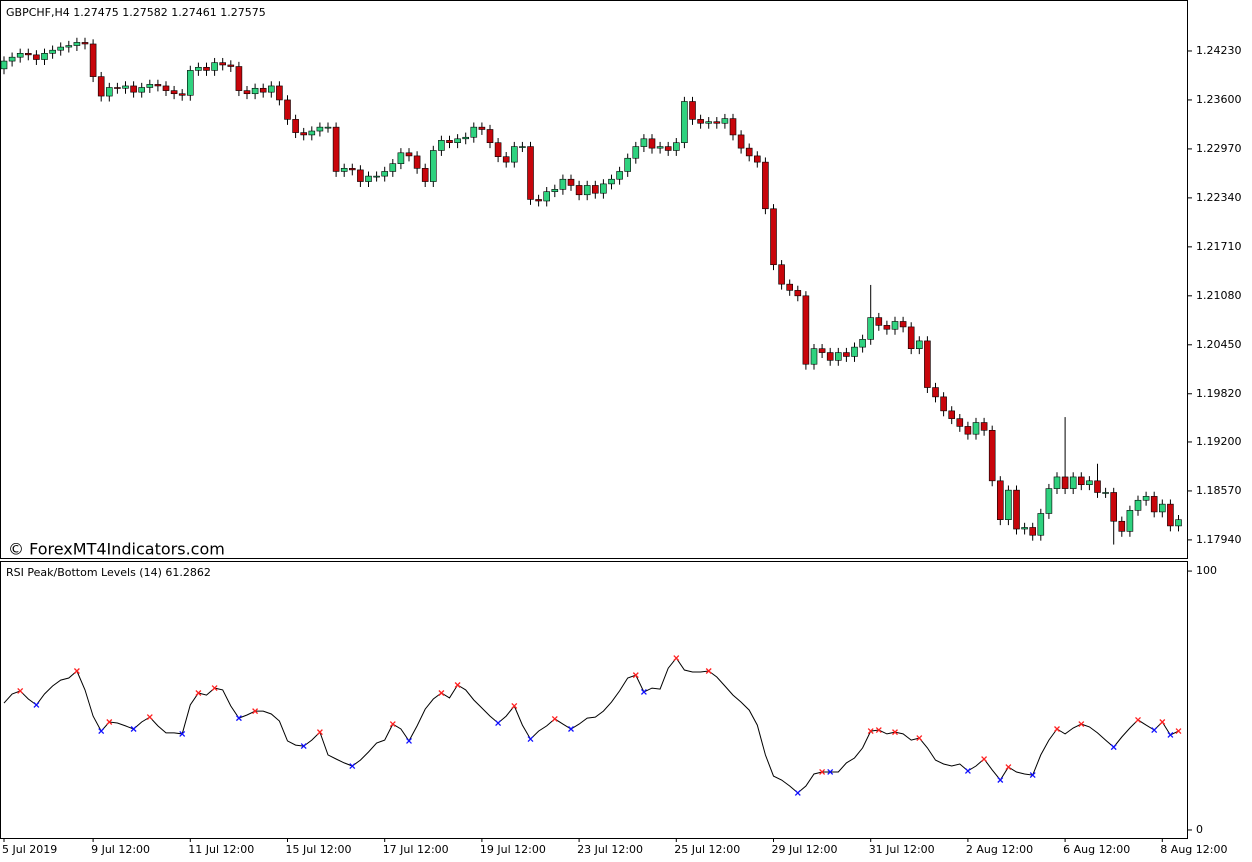 Image resolution: width=1252 pixels, height=862 pixels. I want to click on y-tick-label: 1.17940, so click(1219, 539).